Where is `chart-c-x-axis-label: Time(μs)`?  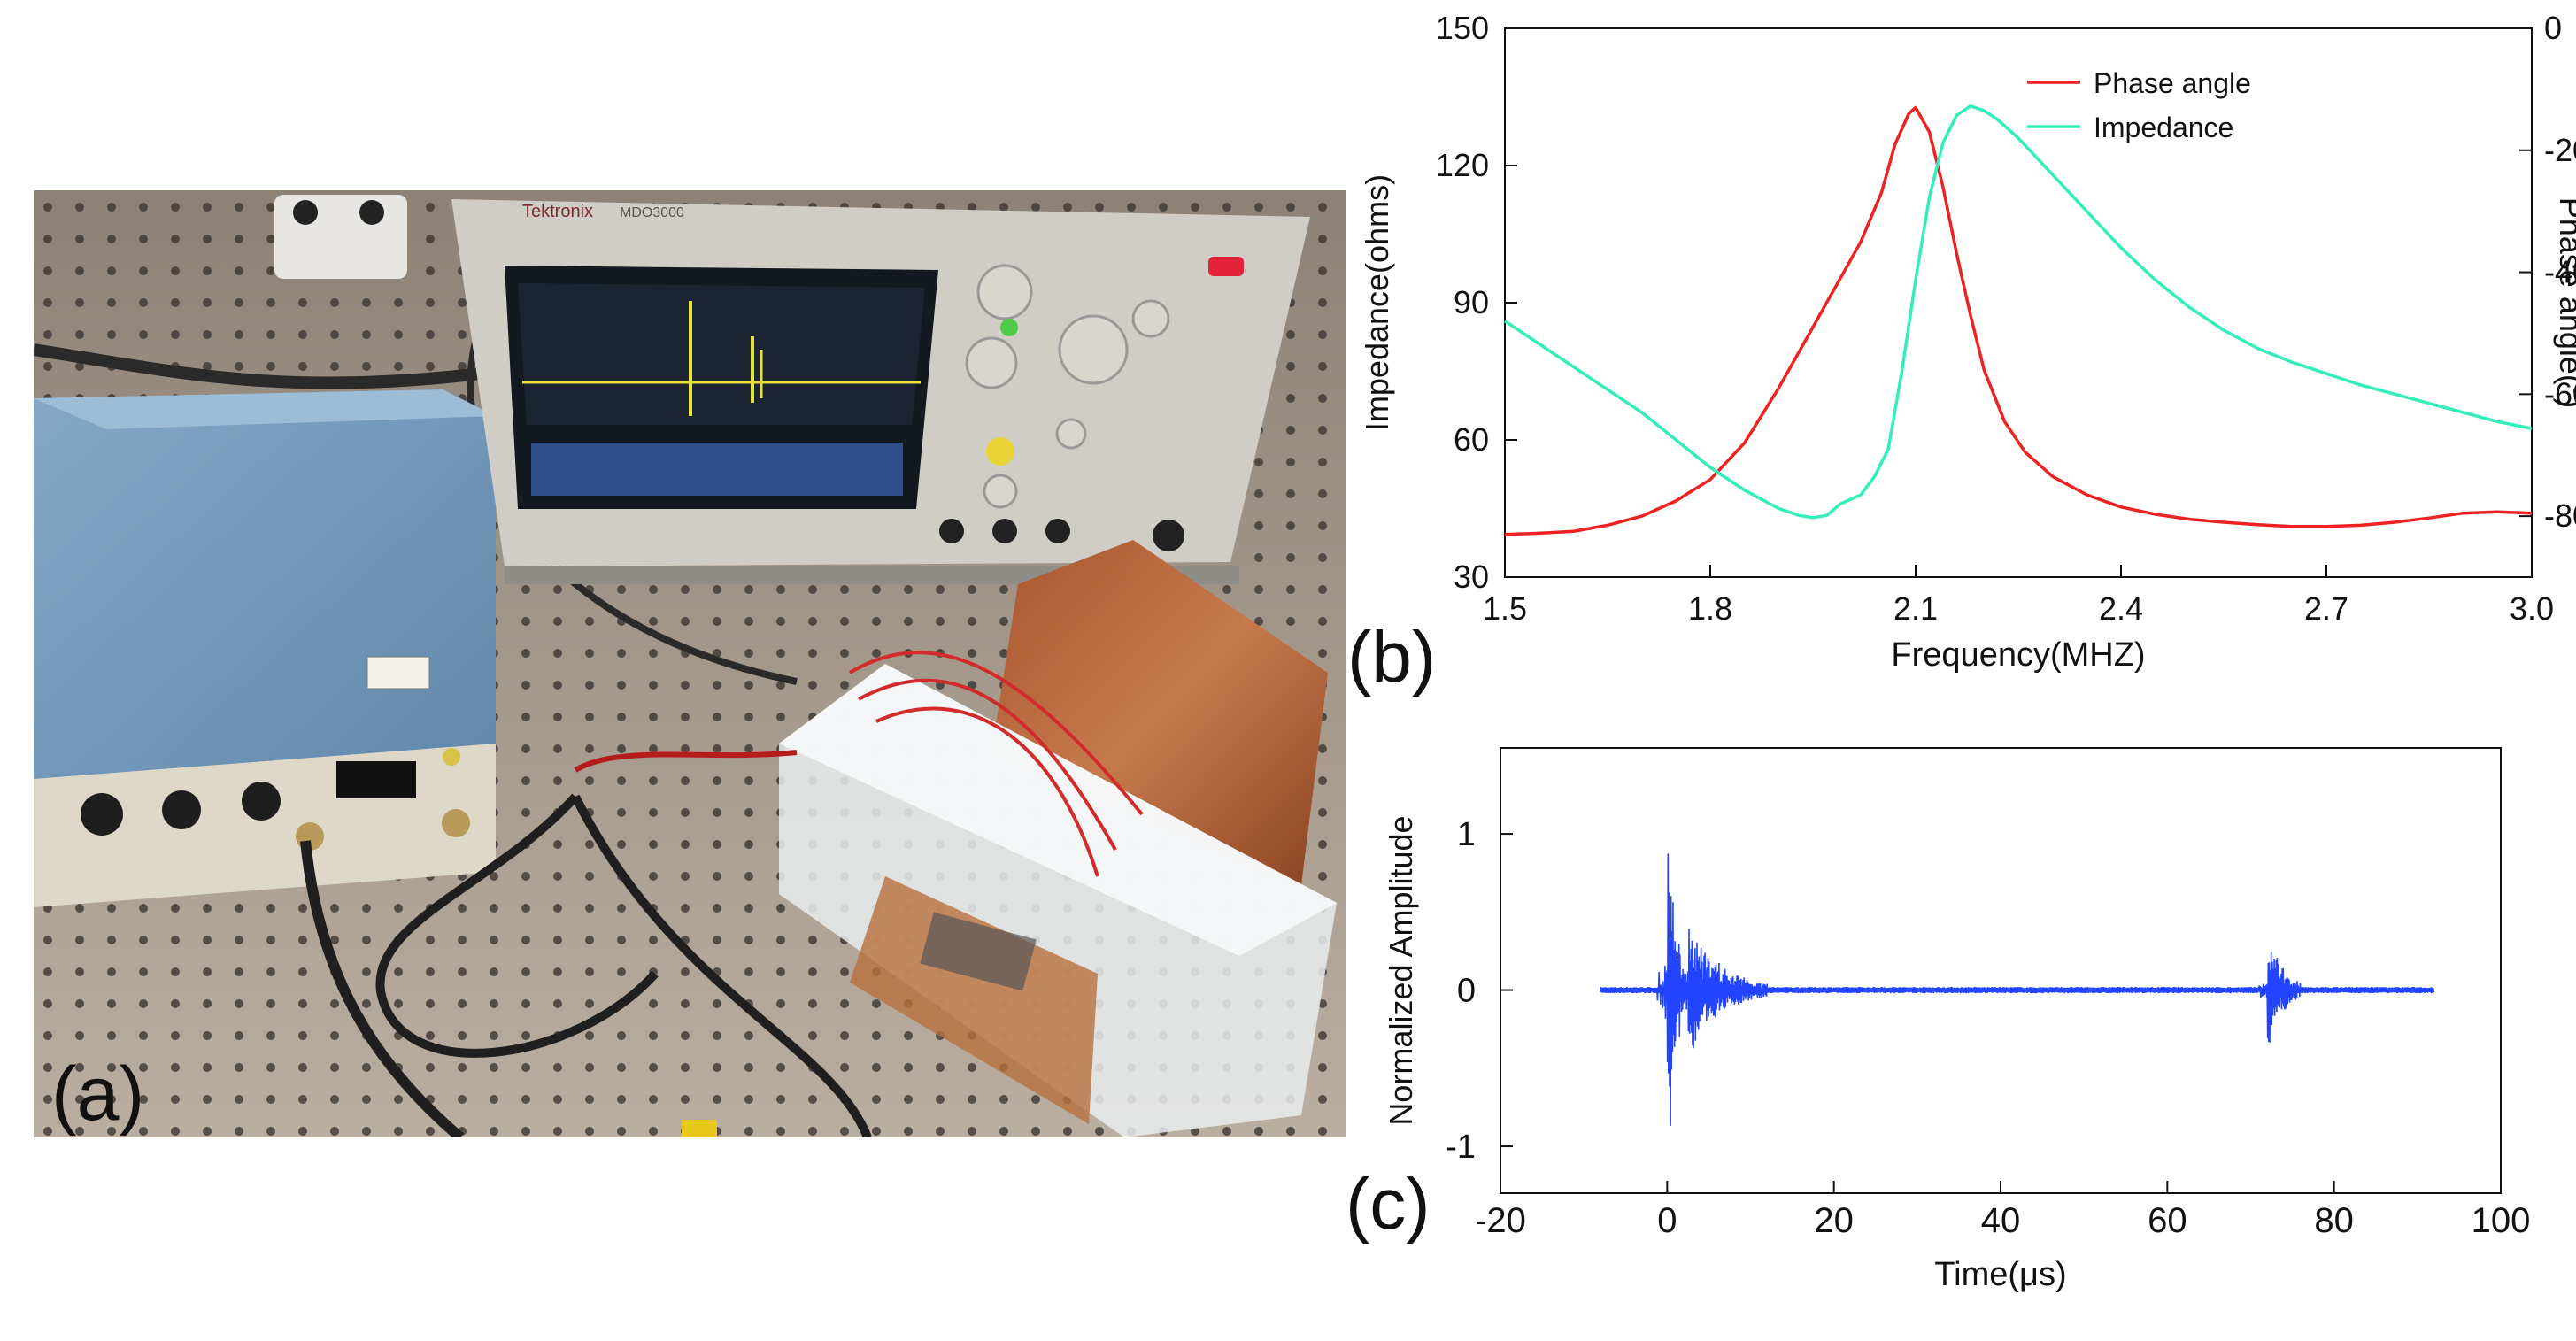
chart-c-x-axis-label: Time(μs) is located at coordinates (2000, 1274).